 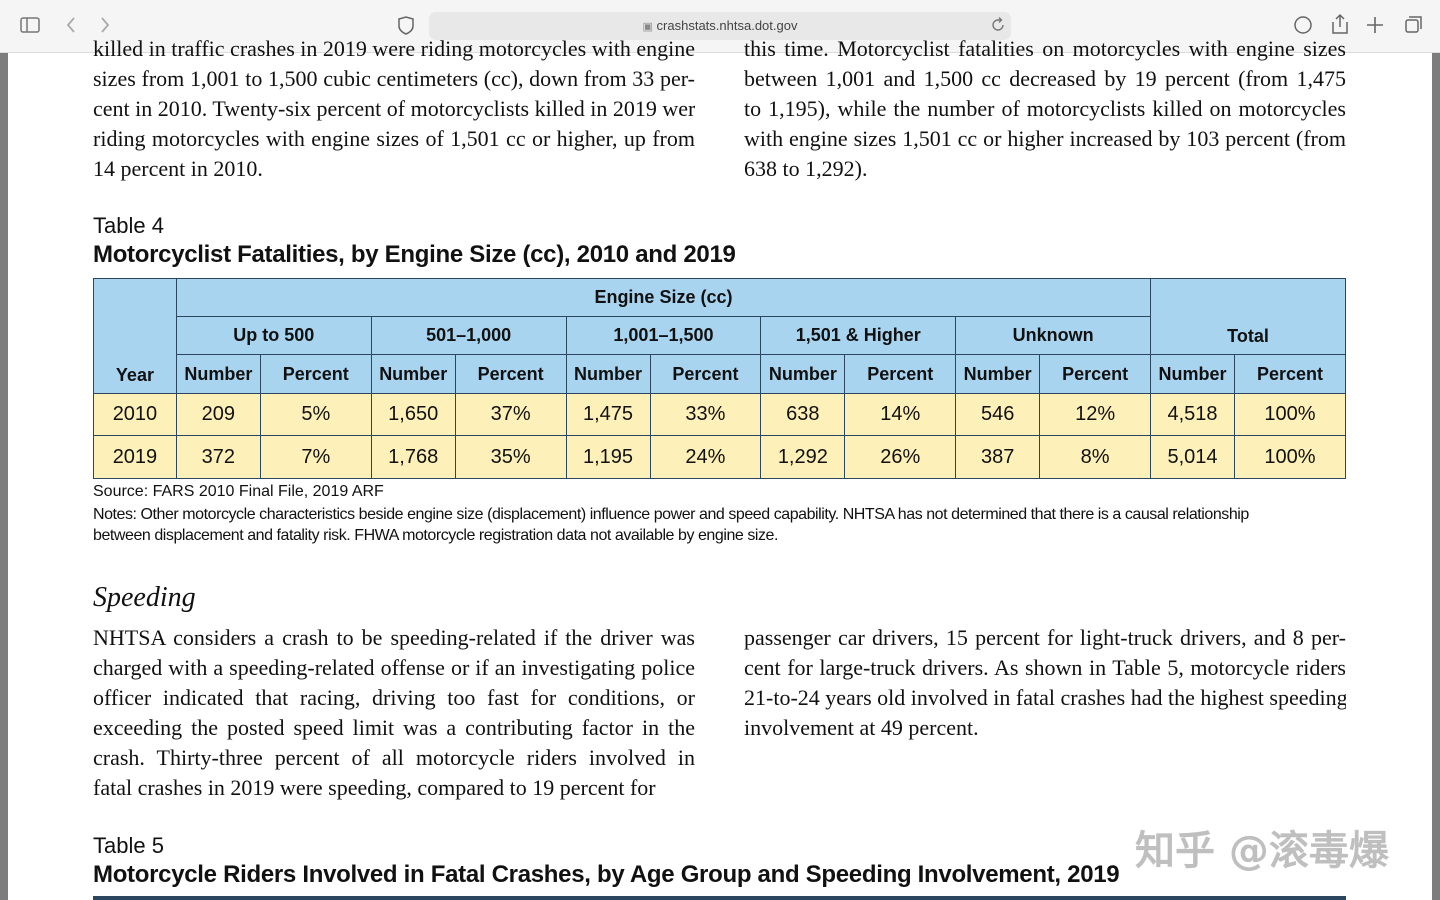 I want to click on privacy-icon, so click(x=406, y=25).